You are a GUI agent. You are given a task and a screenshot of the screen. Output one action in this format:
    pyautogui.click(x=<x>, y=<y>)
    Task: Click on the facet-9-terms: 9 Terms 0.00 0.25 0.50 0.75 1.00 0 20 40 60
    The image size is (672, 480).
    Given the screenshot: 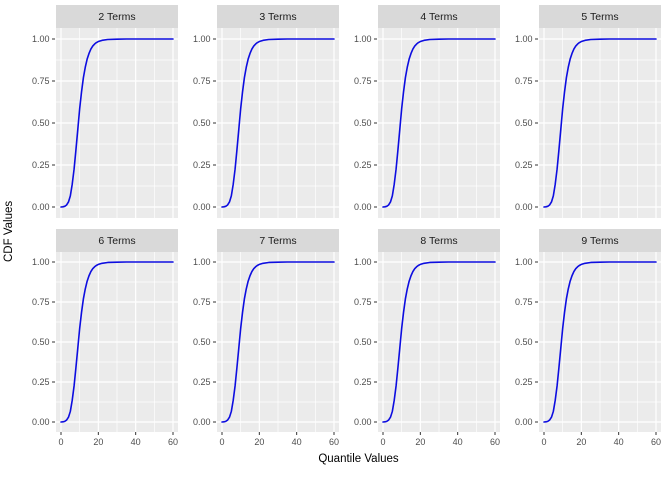 What is the action you would take?
    pyautogui.click(x=585, y=339)
    